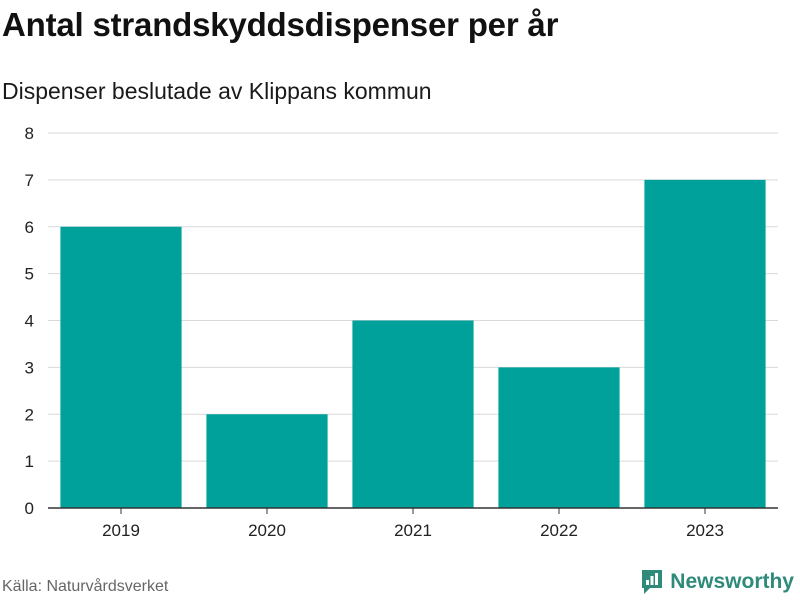  What do you see at coordinates (29, 321) in the screenshot?
I see `y-tick-label: 4` at bounding box center [29, 321].